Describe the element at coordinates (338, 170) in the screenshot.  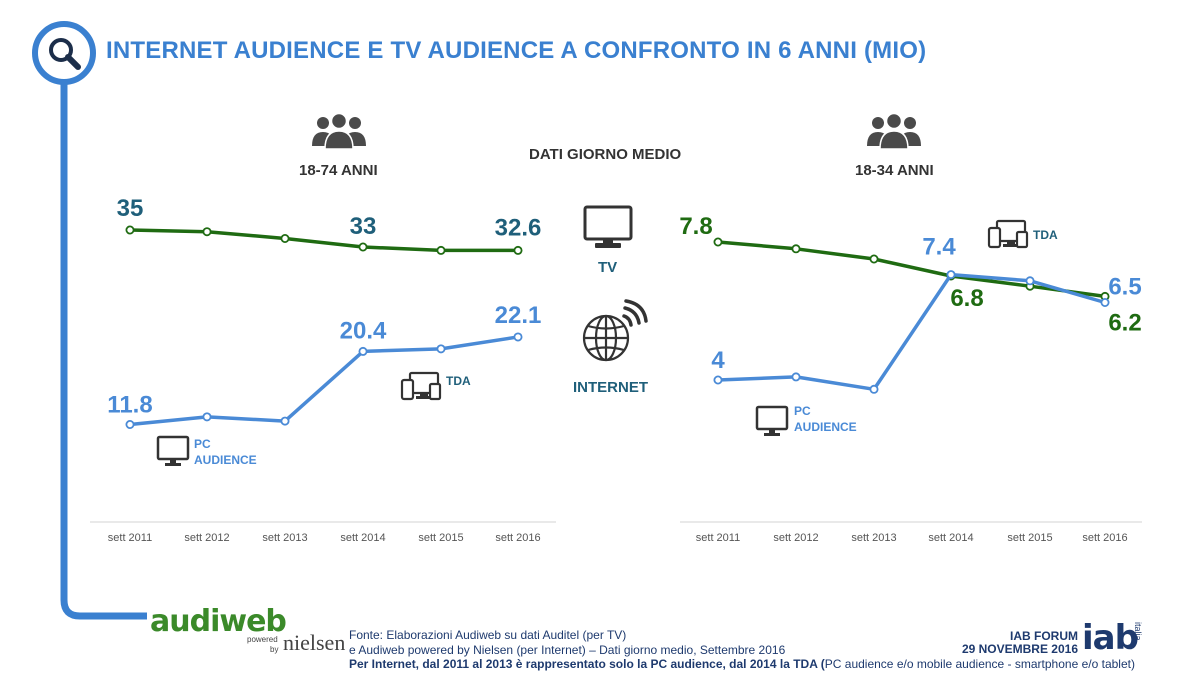
I see `chart-subtitle-left: 18-74 ANNI` at that location.